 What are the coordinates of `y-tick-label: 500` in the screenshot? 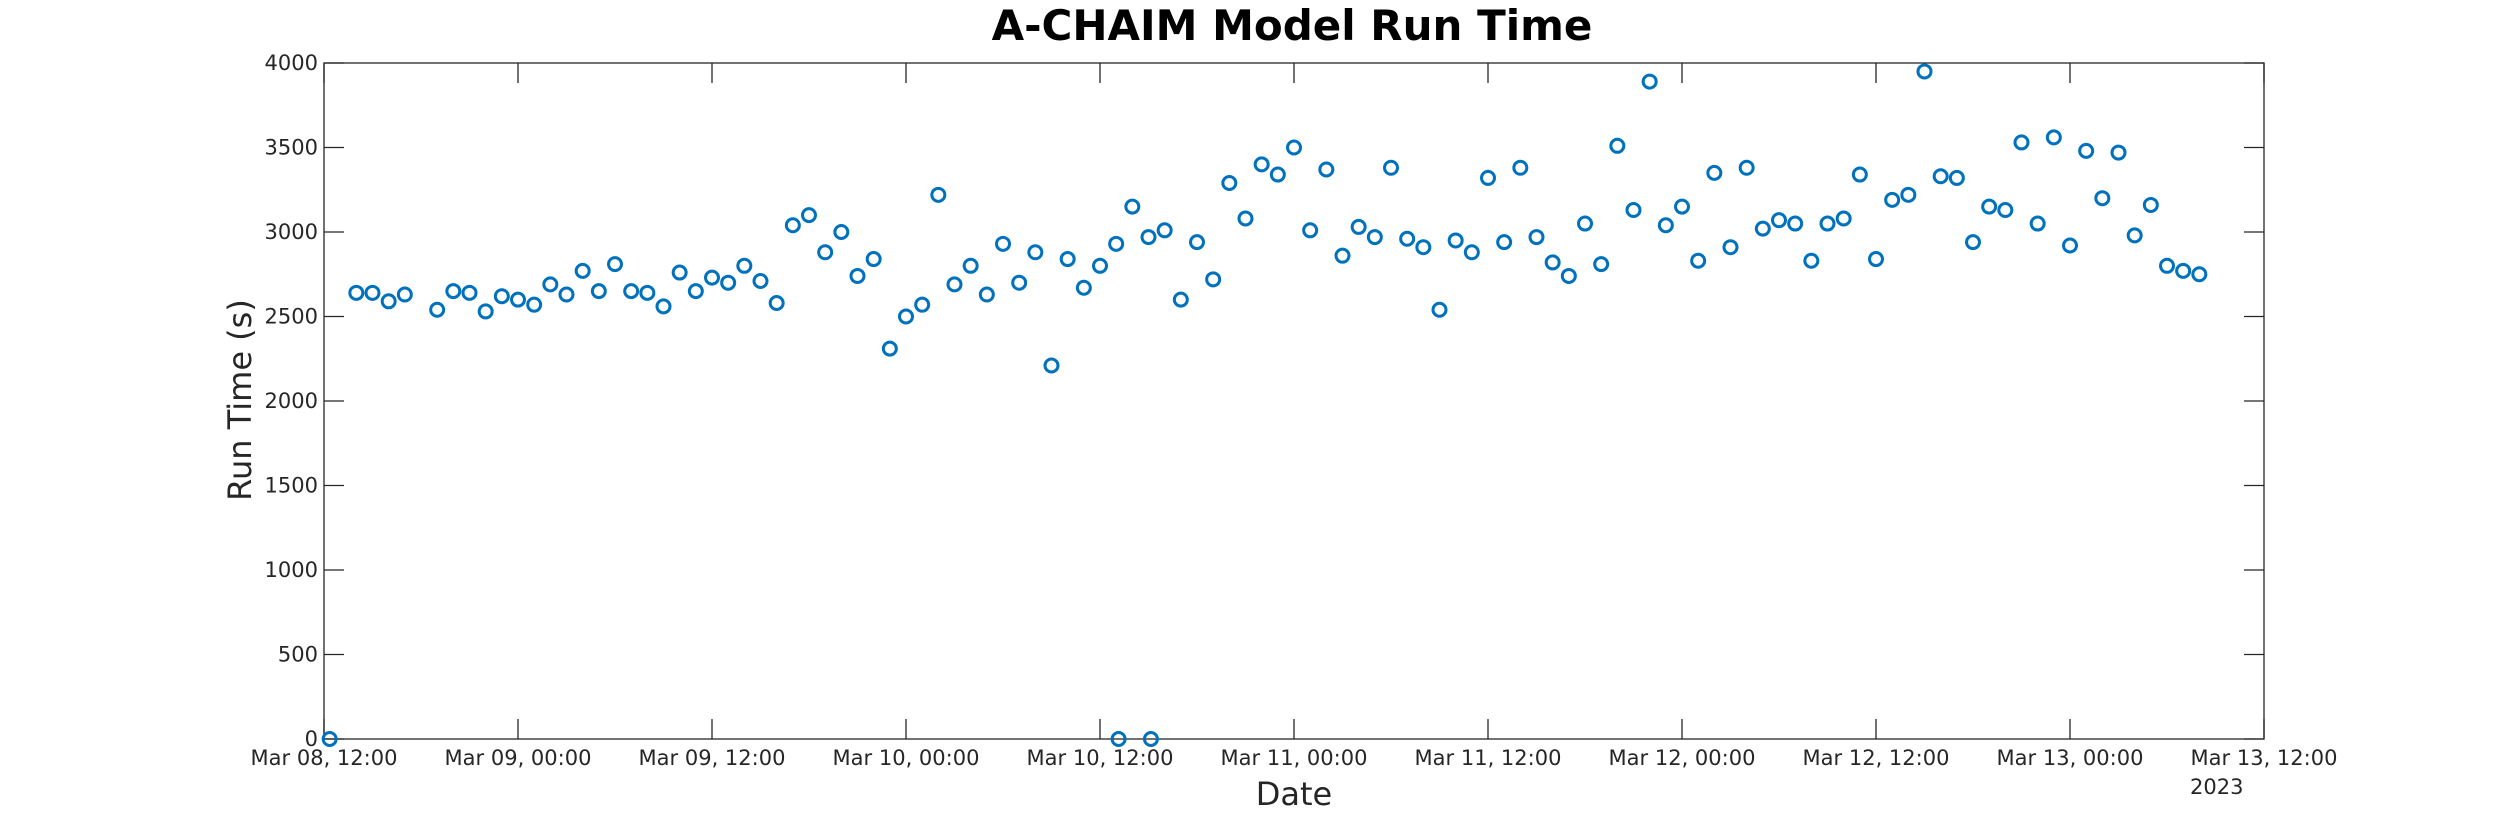 It's located at (298, 655).